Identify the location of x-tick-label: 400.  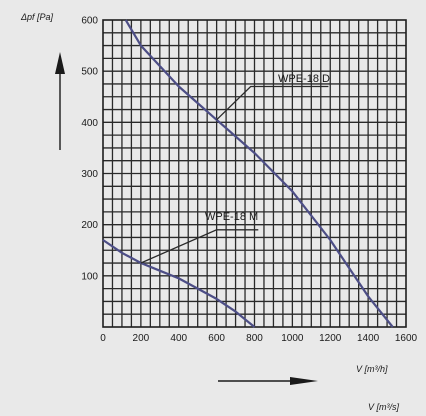
(178, 338).